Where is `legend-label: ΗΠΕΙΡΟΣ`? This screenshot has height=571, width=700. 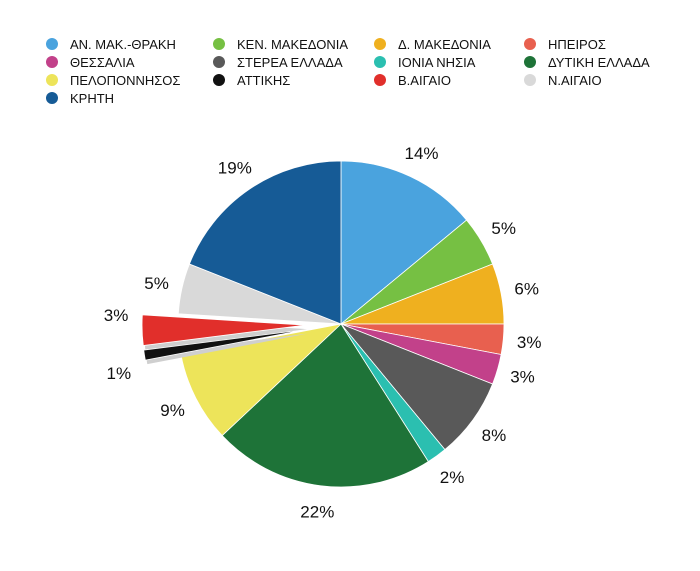
legend-label: ΗΠΕΙΡΟΣ is located at coordinates (577, 44).